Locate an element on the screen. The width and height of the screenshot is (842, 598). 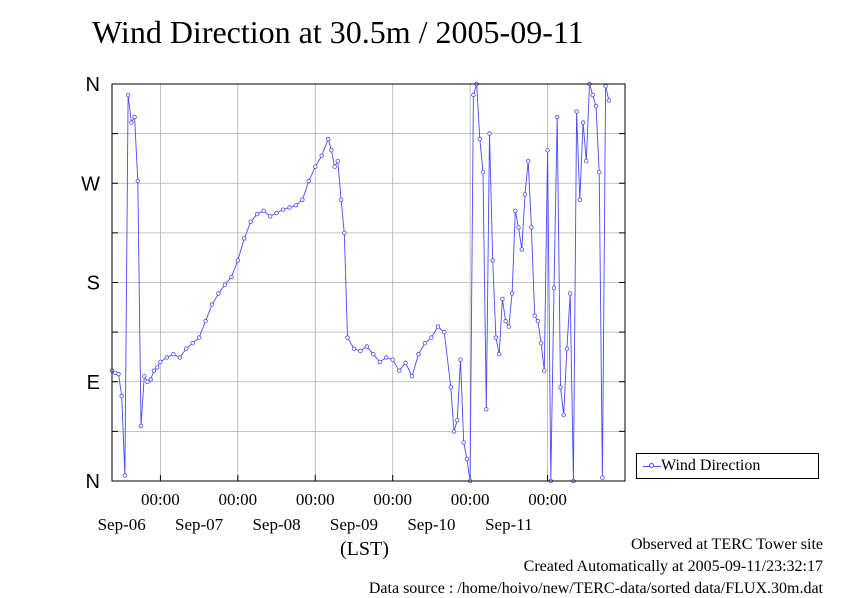
chart-title: Wind Direction at 30.5m / 2005-09-11 is located at coordinates (338, 32).